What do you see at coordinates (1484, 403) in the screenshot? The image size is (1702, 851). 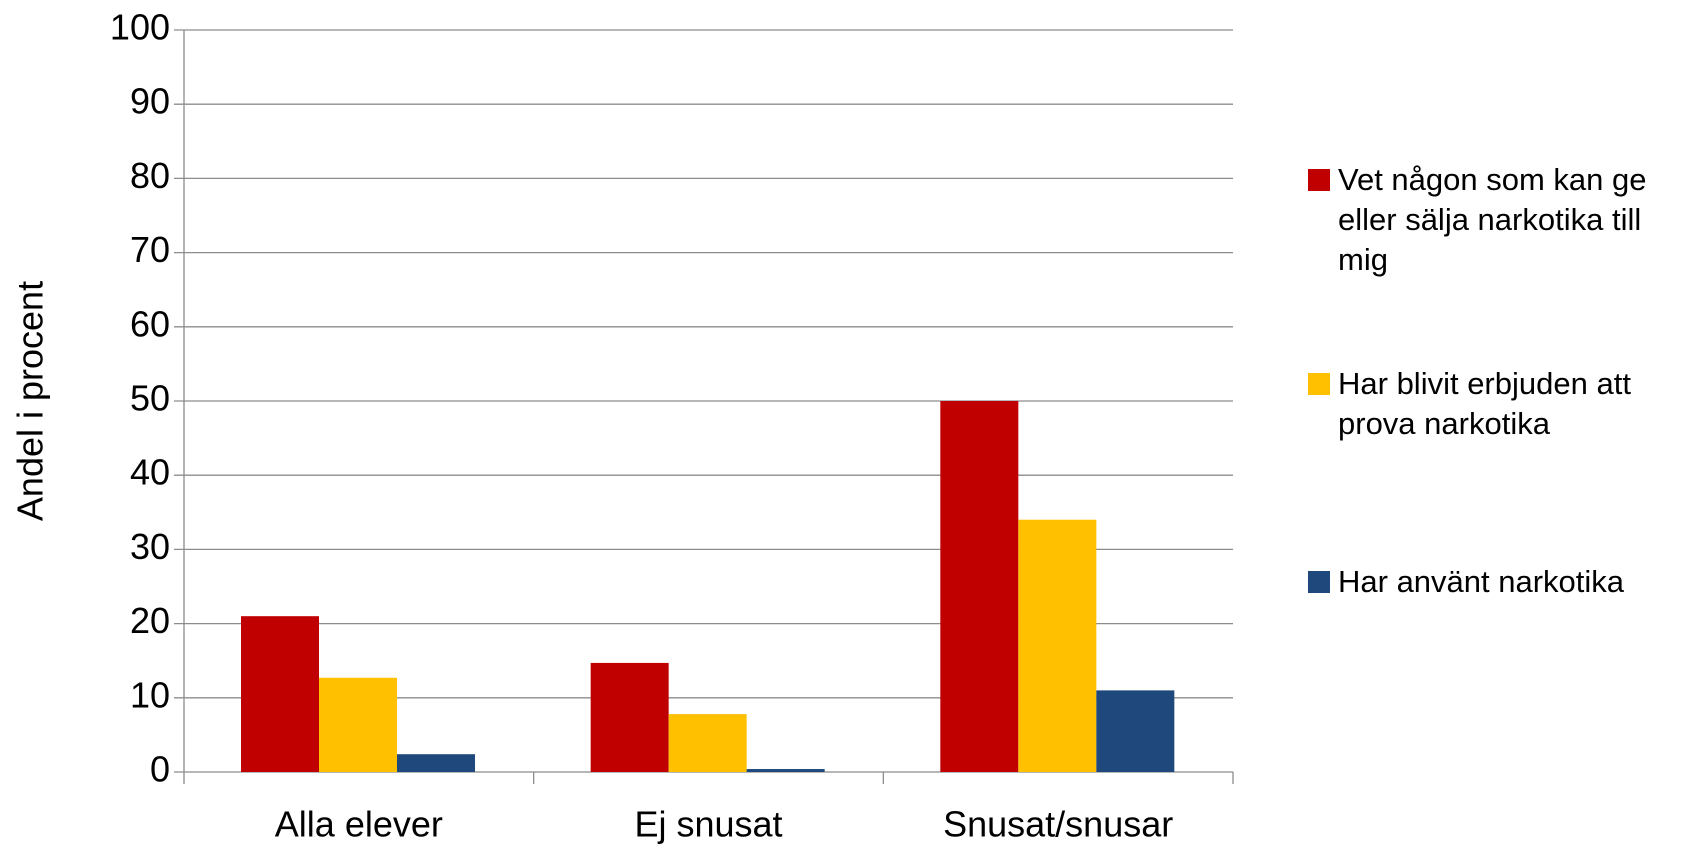 I see `legend-label: Har blivit erbjuden att prova narkotika` at bounding box center [1484, 403].